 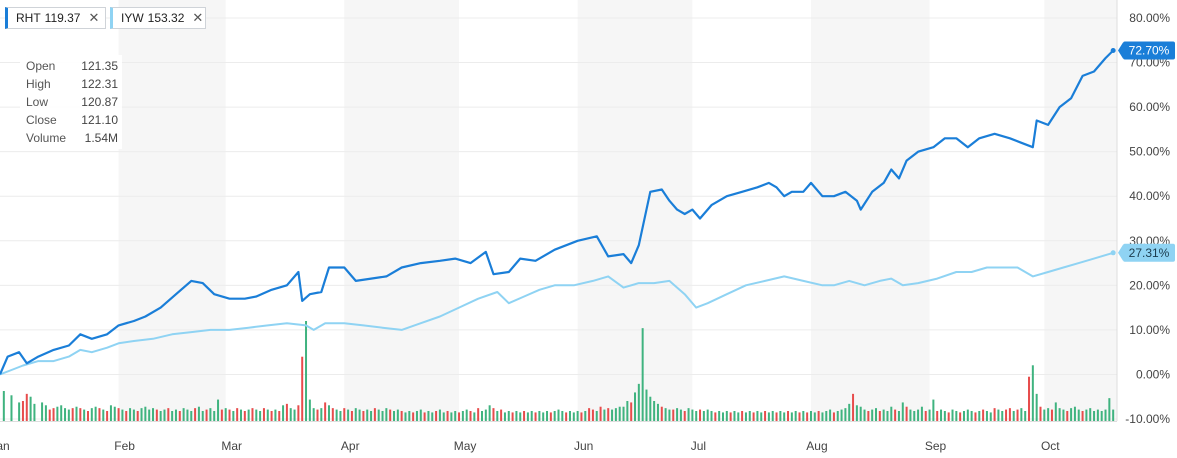 I want to click on ohlc-row-high: High 122.31, so click(x=74, y=84).